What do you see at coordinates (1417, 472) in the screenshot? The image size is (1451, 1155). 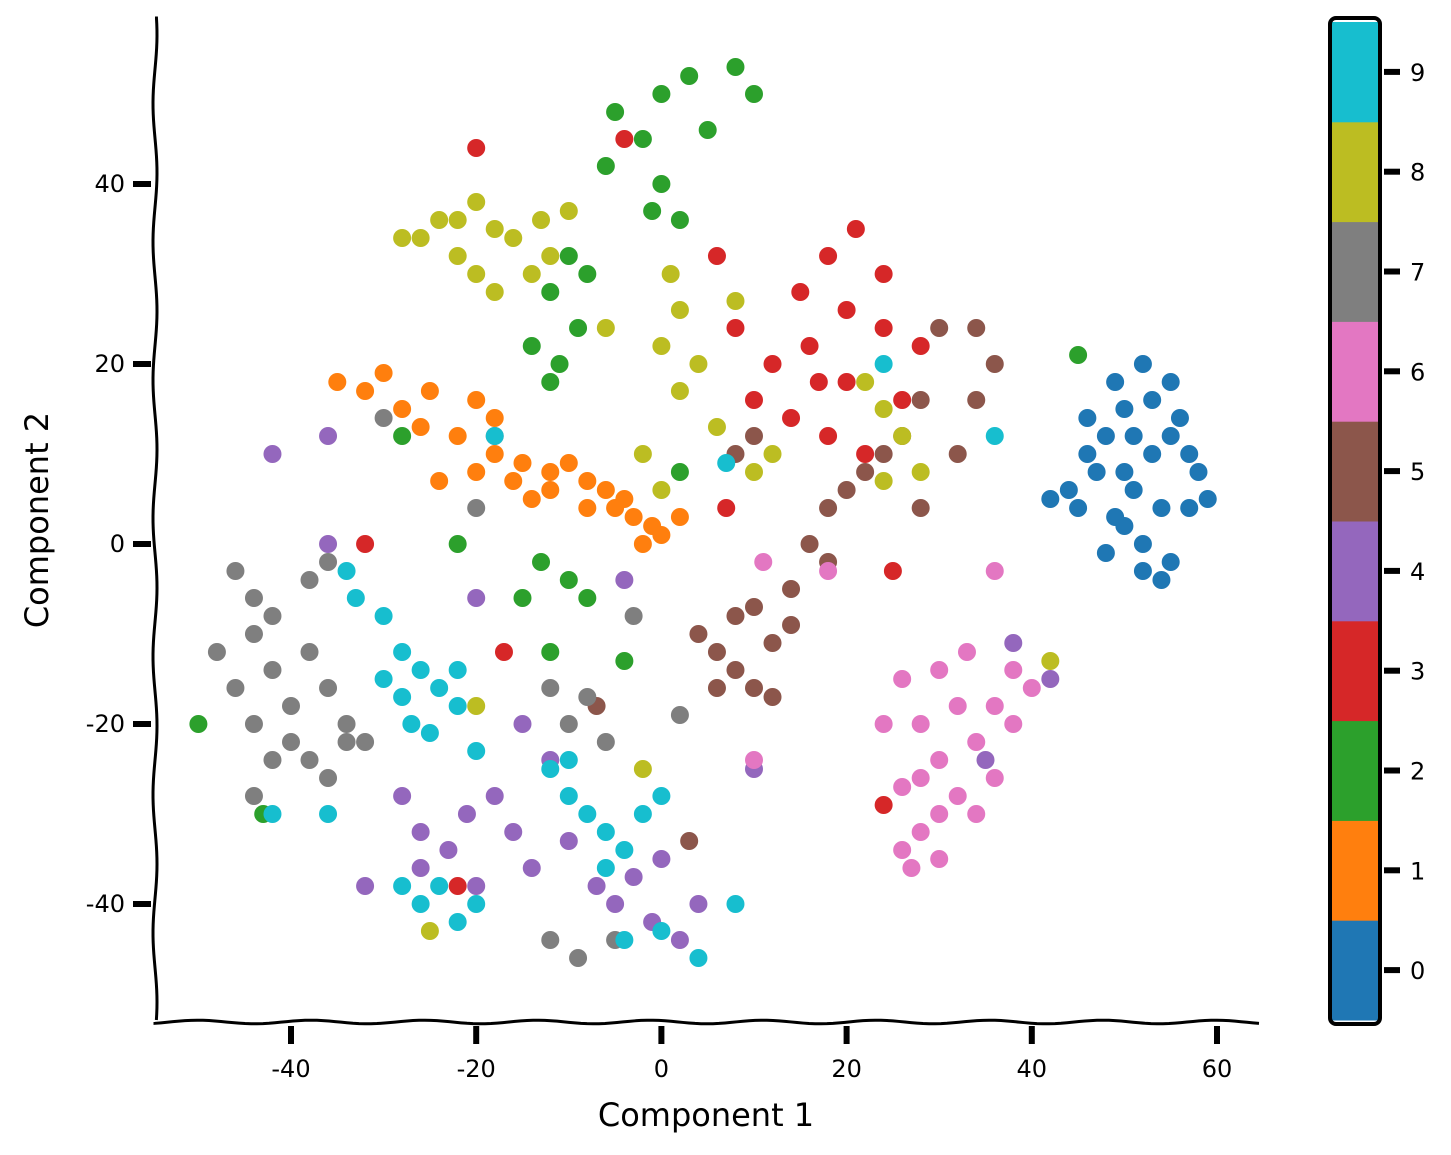 I see `colorbar-tick-label: 5` at bounding box center [1417, 472].